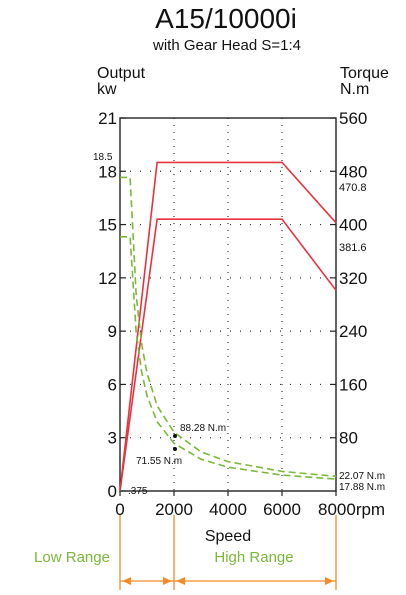 The image size is (406, 595). What do you see at coordinates (354, 89) in the screenshot?
I see `right-axis-label-line2: N.m` at bounding box center [354, 89].